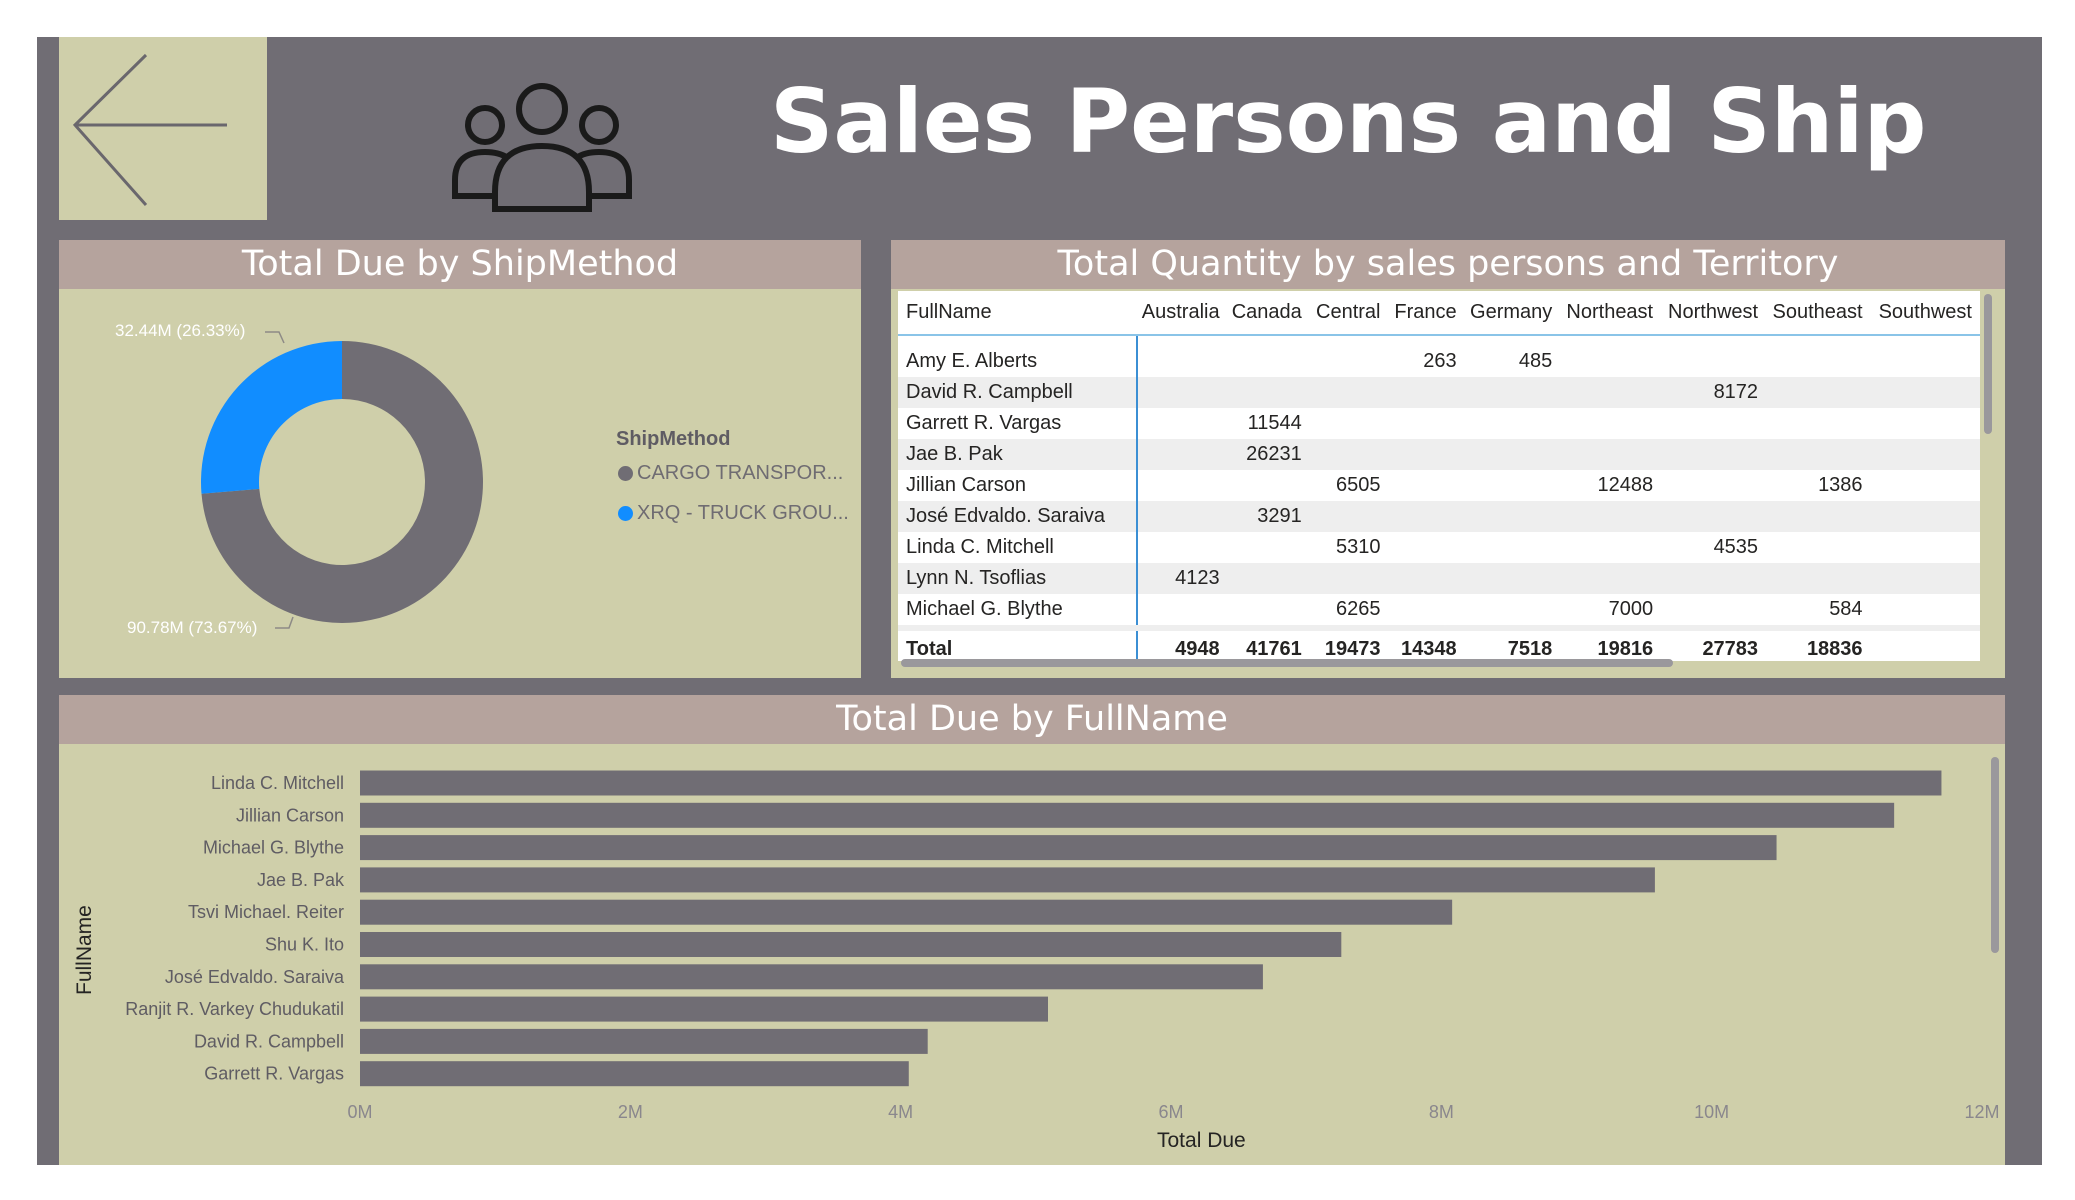 This screenshot has width=2075, height=1200. Describe the element at coordinates (1349, 313) in the screenshot. I see `col-header-central: Central` at that location.